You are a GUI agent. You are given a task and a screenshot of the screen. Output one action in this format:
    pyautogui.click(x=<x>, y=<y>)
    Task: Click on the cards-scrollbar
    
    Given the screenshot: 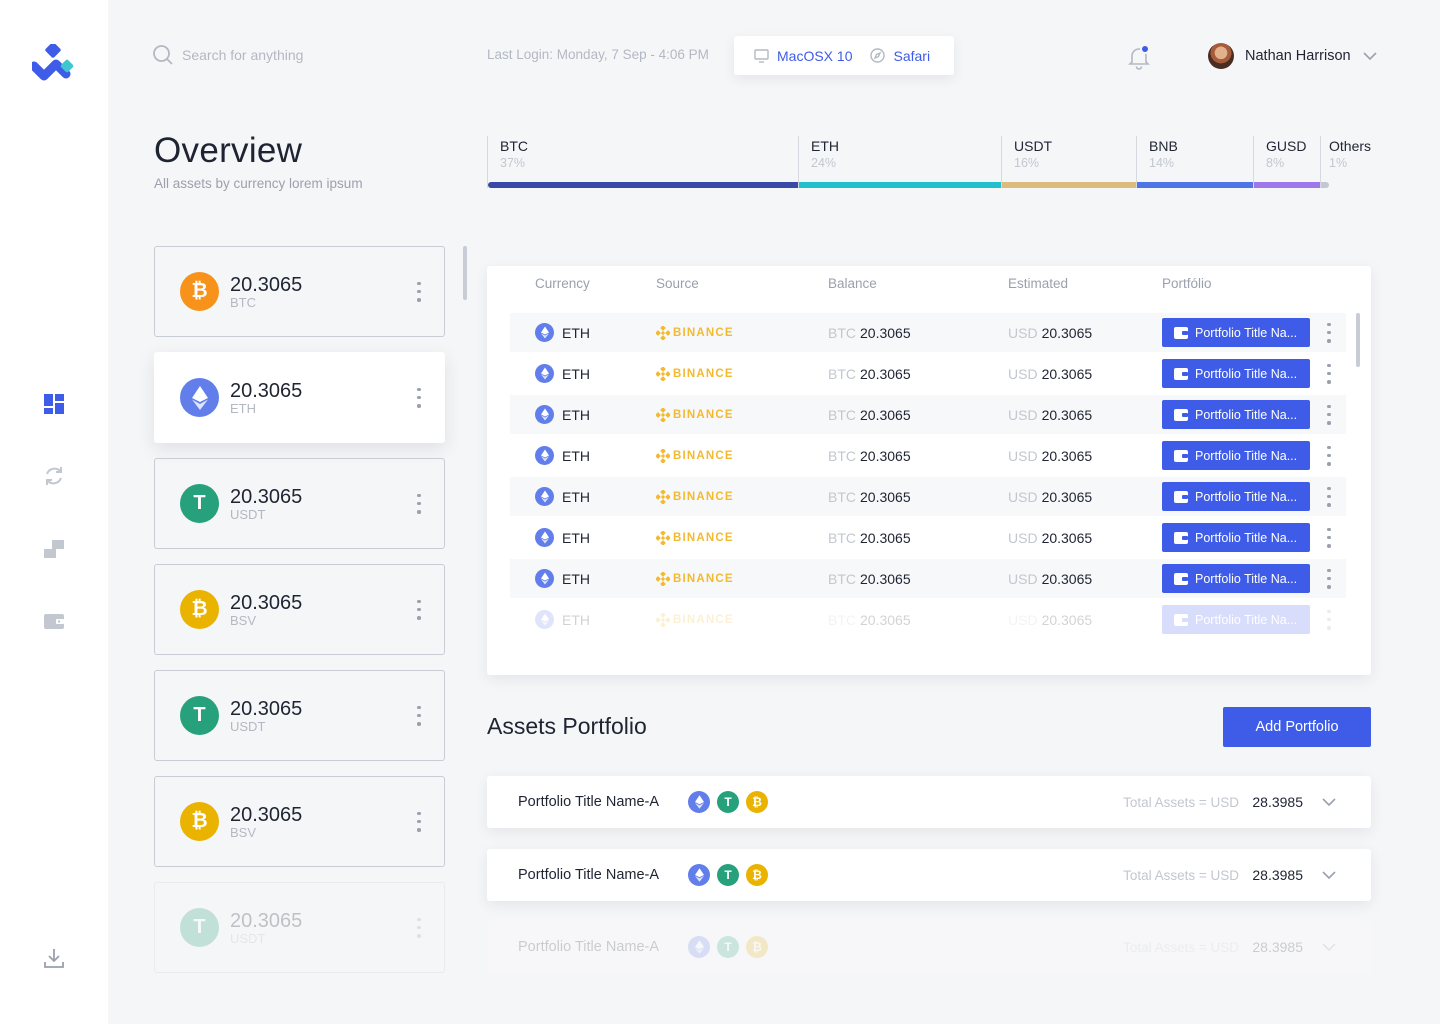 What is the action you would take?
    pyautogui.click(x=465, y=273)
    